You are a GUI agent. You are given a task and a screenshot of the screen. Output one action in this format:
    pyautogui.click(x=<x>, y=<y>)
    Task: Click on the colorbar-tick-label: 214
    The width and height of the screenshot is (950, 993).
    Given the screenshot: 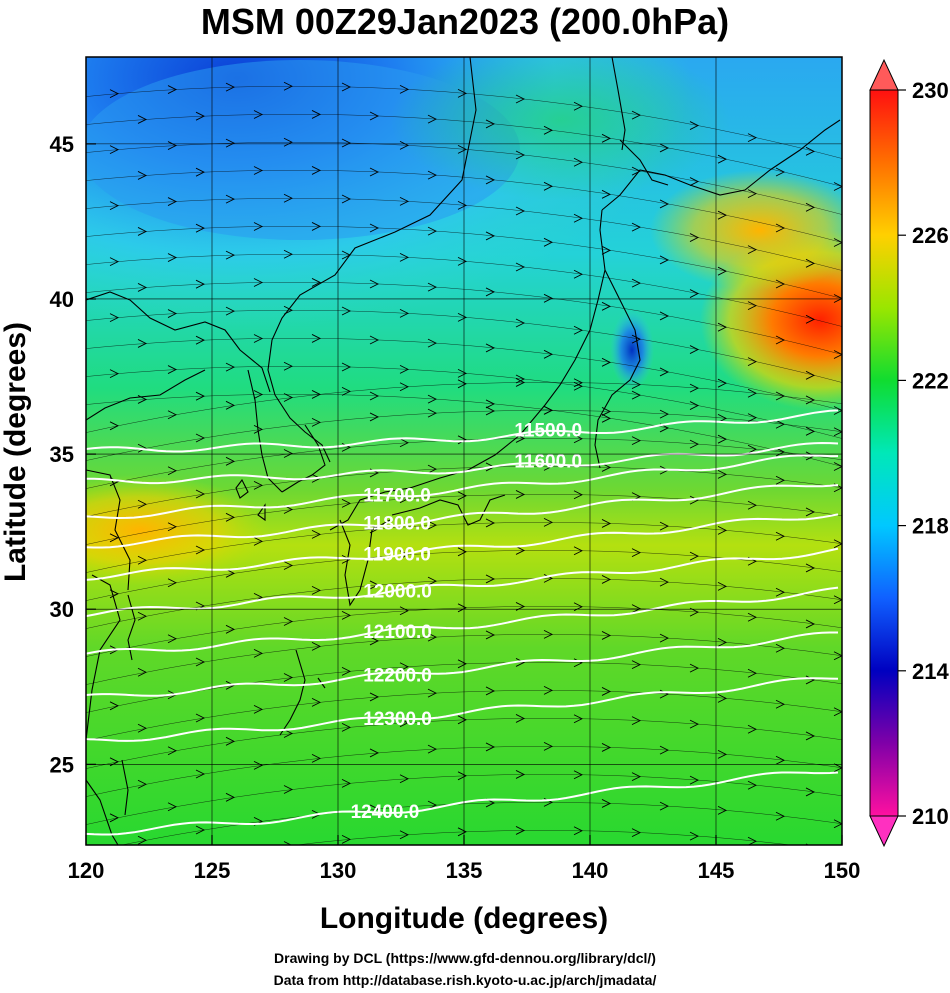 What is the action you would take?
    pyautogui.click(x=930, y=671)
    